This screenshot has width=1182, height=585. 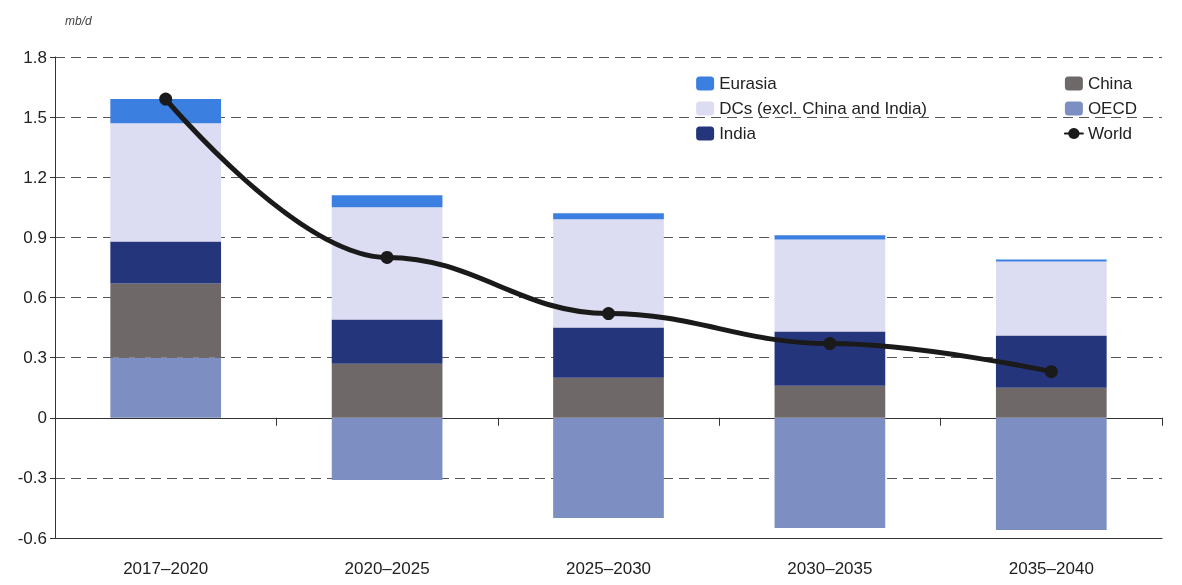 What do you see at coordinates (748, 83) in the screenshot?
I see `legend-label: Eurasia` at bounding box center [748, 83].